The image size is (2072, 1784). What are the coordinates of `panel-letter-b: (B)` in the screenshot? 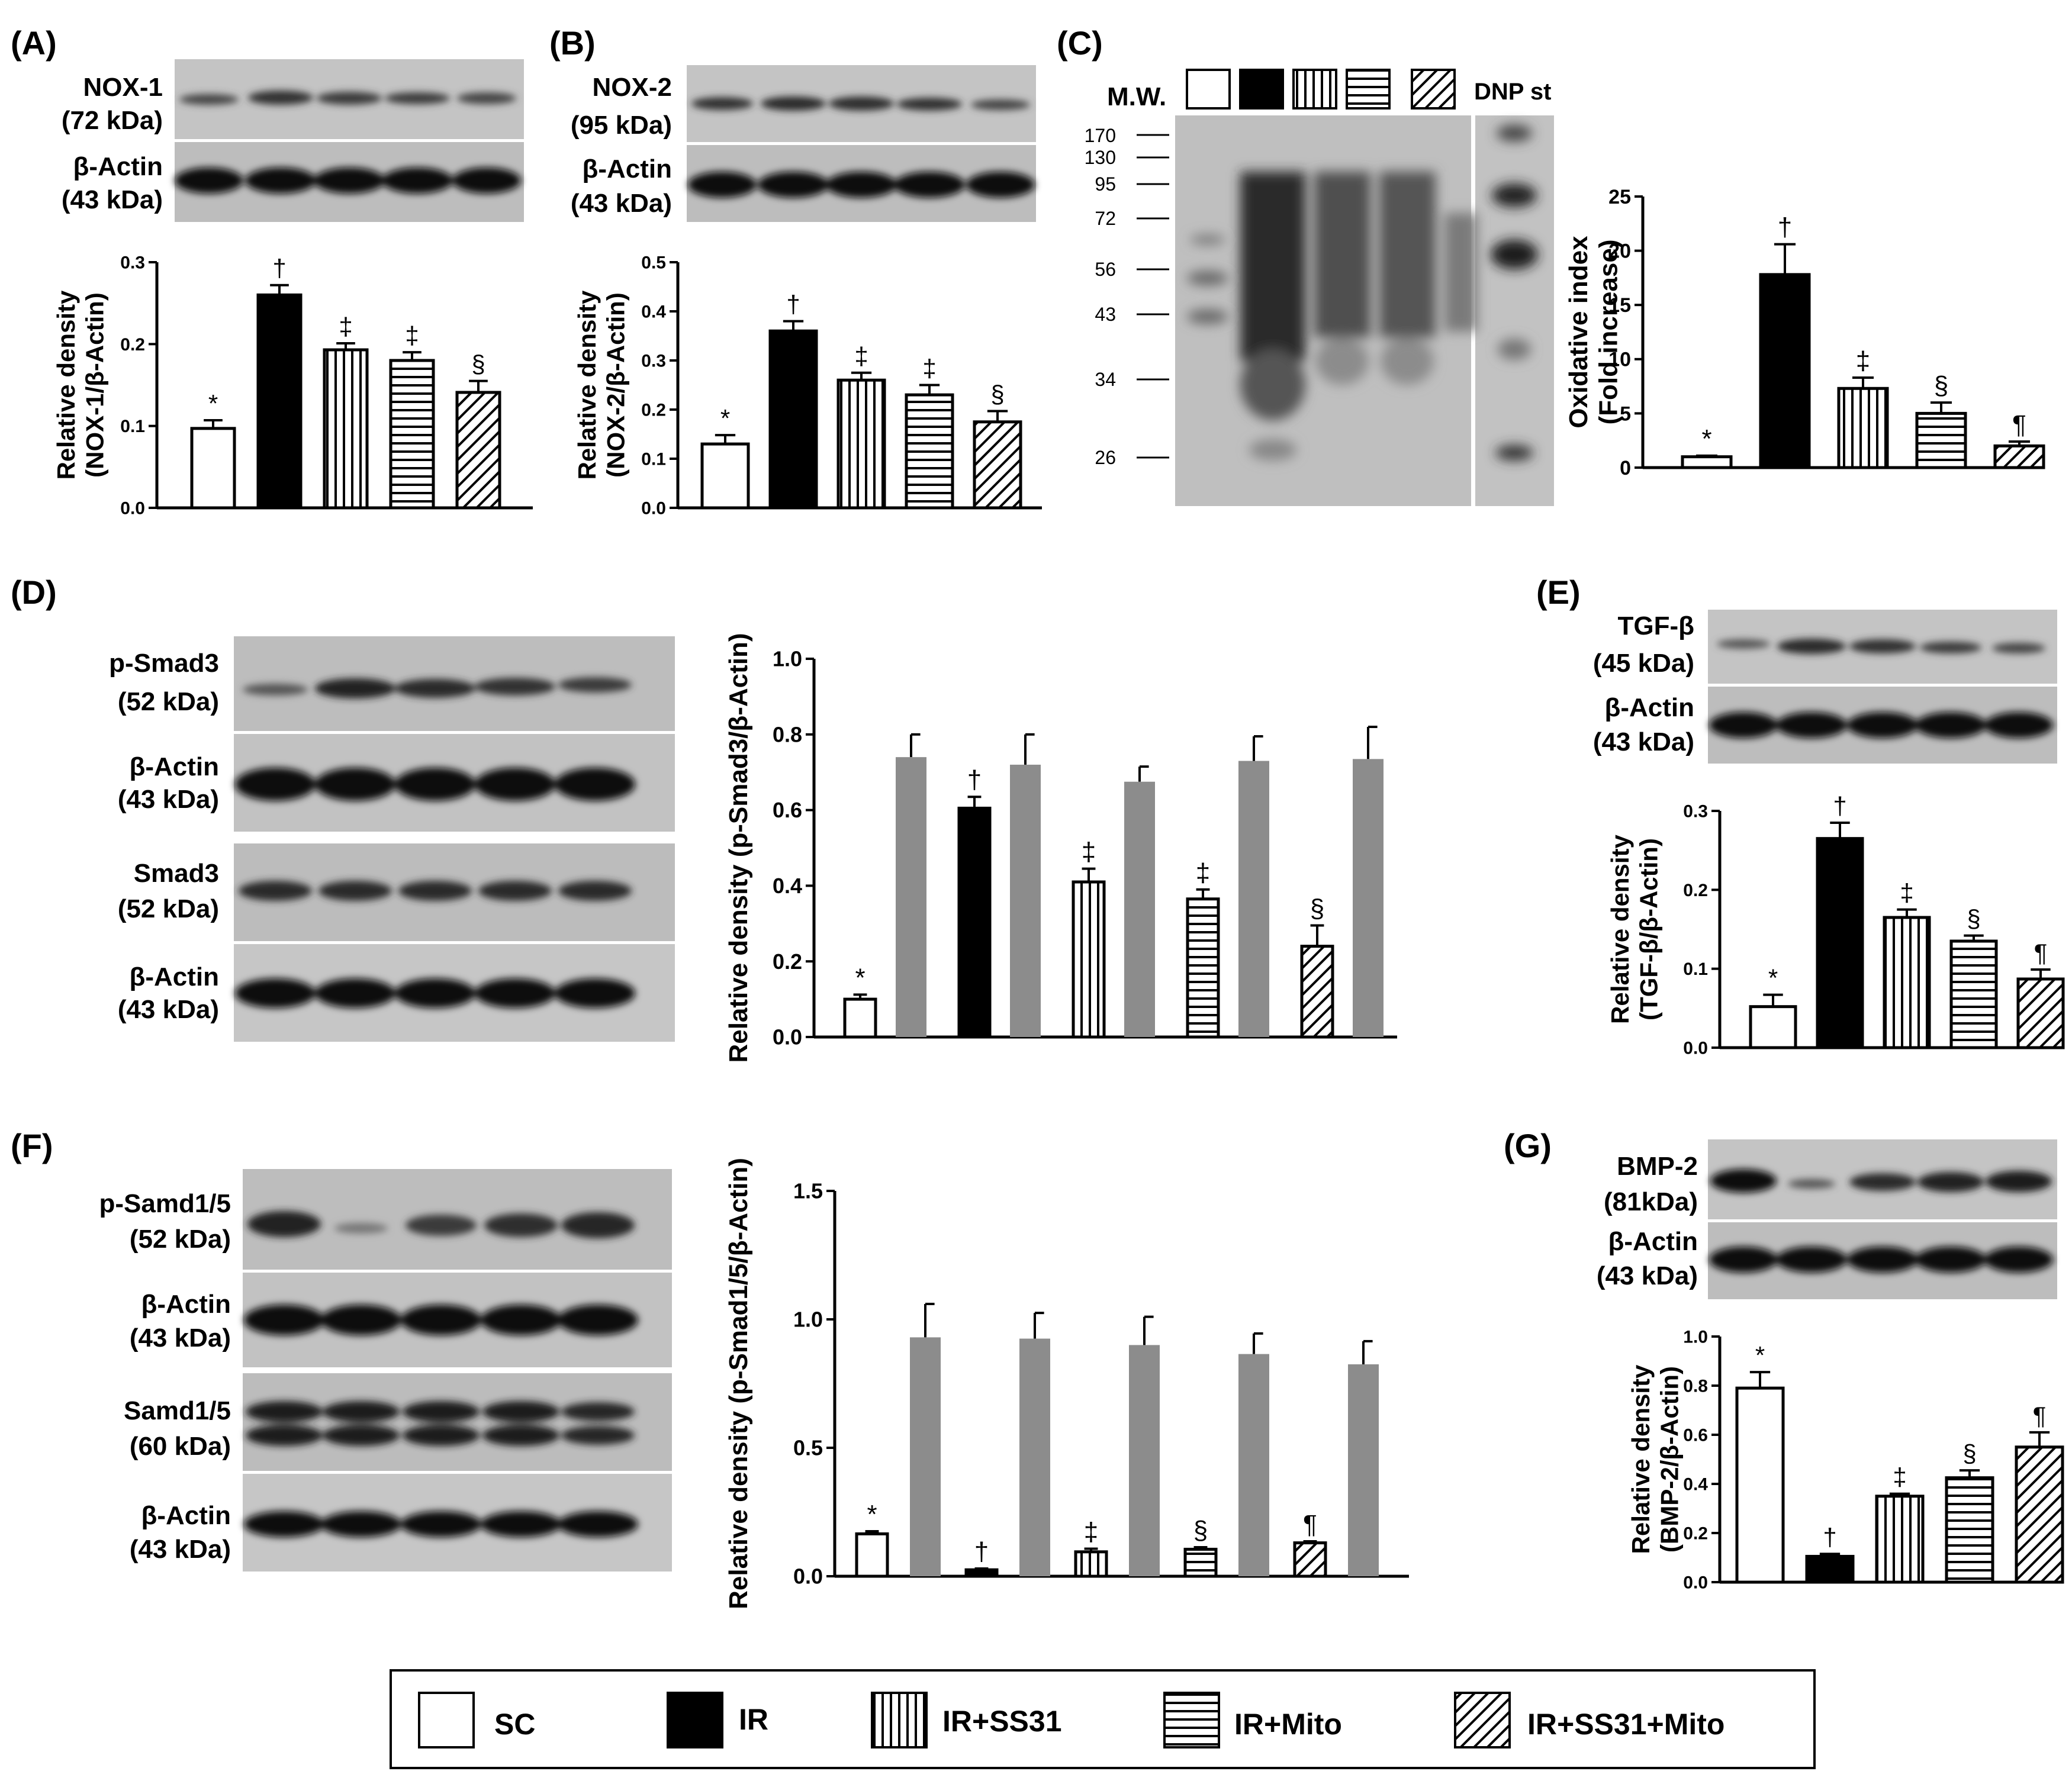 It's located at (572, 43).